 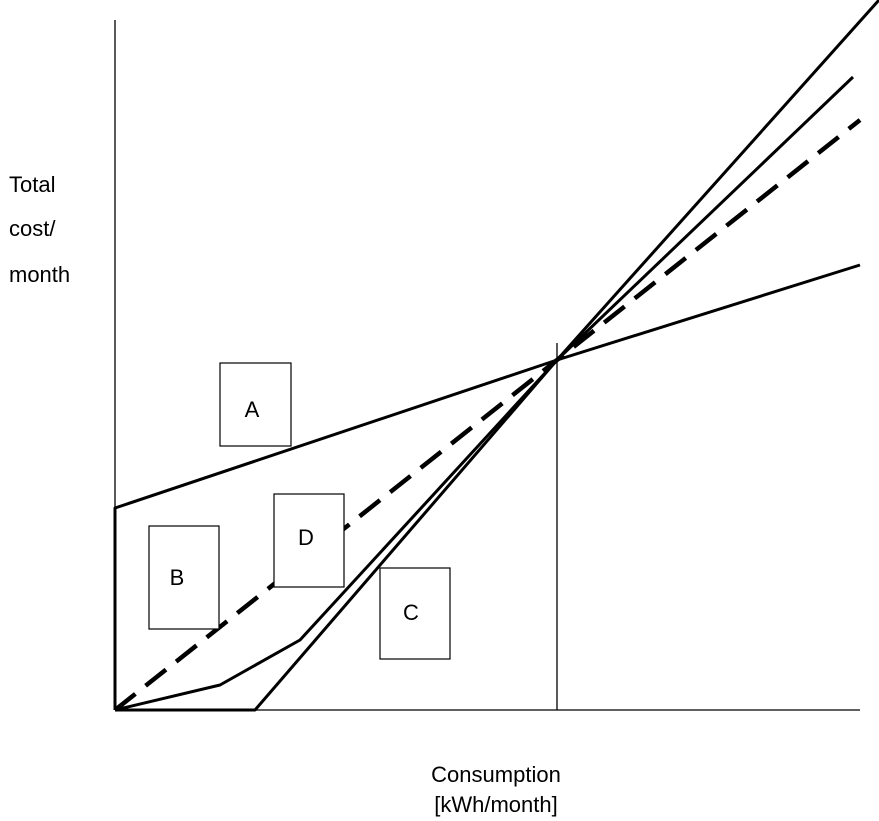 What do you see at coordinates (306, 537) in the screenshot?
I see `series-d-label-text: D` at bounding box center [306, 537].